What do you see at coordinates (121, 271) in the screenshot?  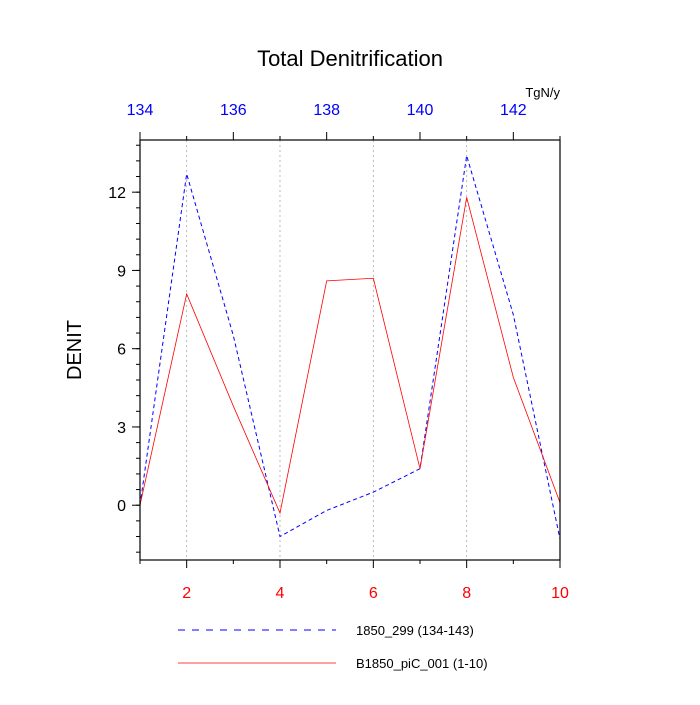 I see `y-tick-label-9: 9` at bounding box center [121, 271].